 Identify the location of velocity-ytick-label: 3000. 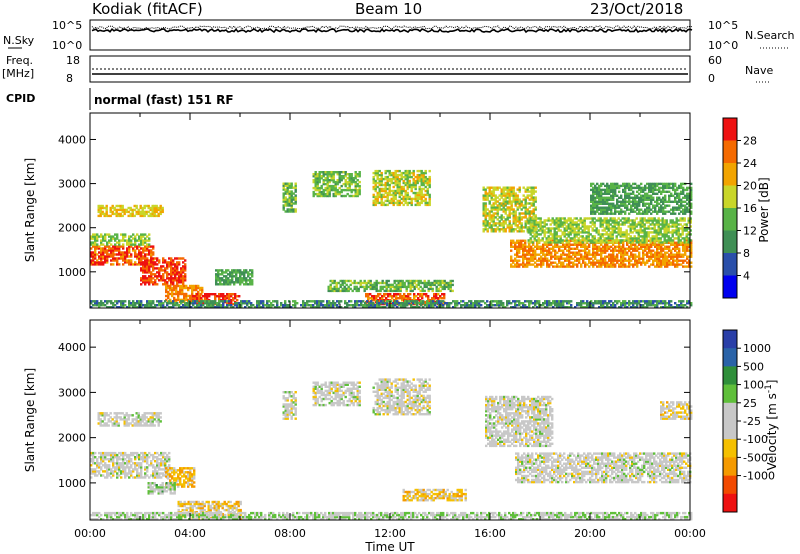
(72, 392).